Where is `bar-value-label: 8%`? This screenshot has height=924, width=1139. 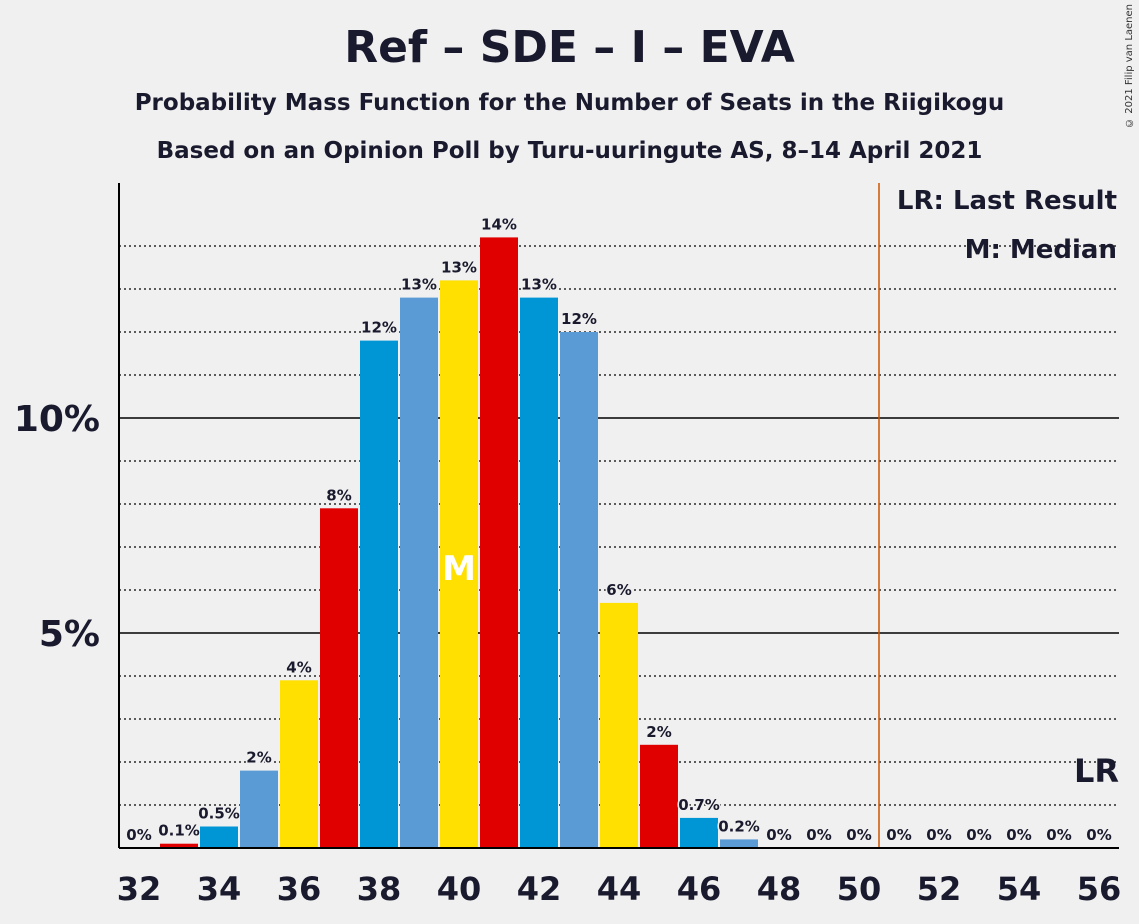 bar-value-label: 8% is located at coordinates (338, 495).